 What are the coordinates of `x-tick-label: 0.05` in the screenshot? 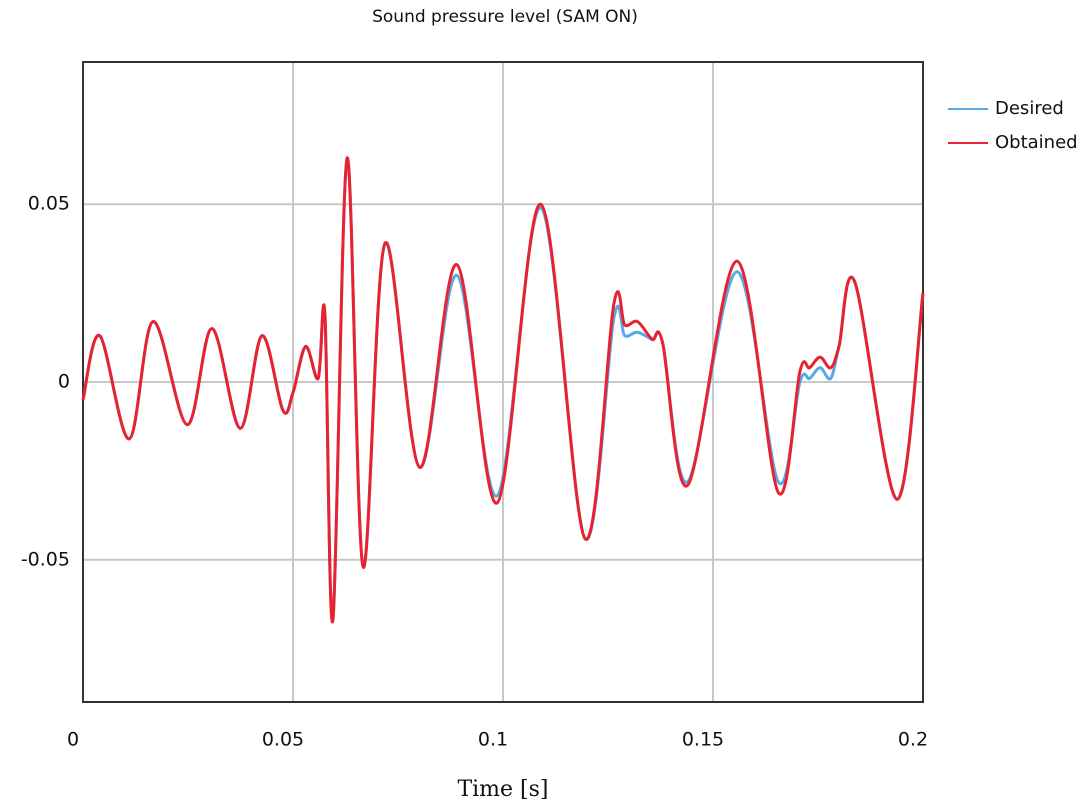 It's located at (283, 740).